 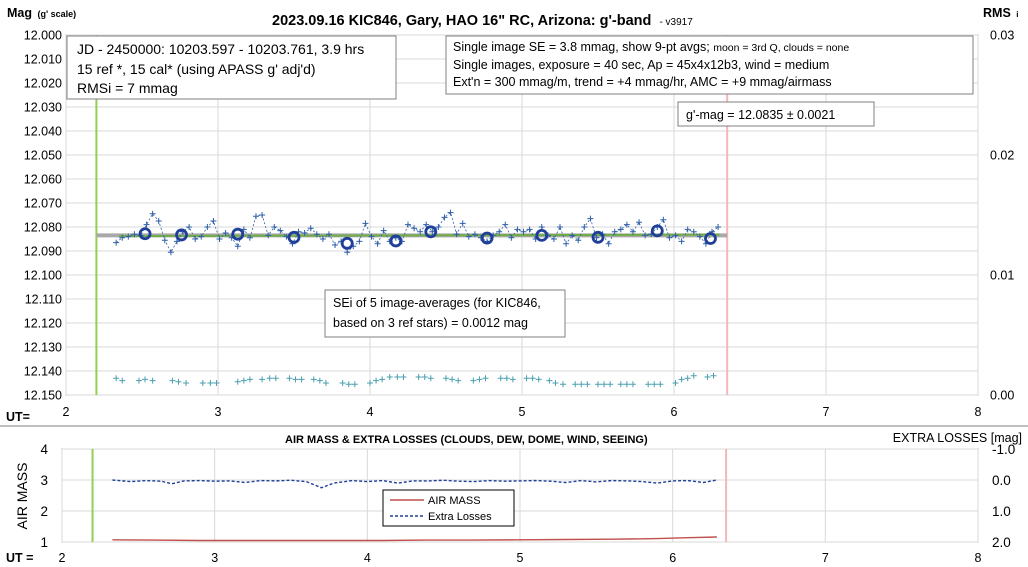 What do you see at coordinates (43, 228) in the screenshot?
I see `top-y-tick-label: 12.080` at bounding box center [43, 228].